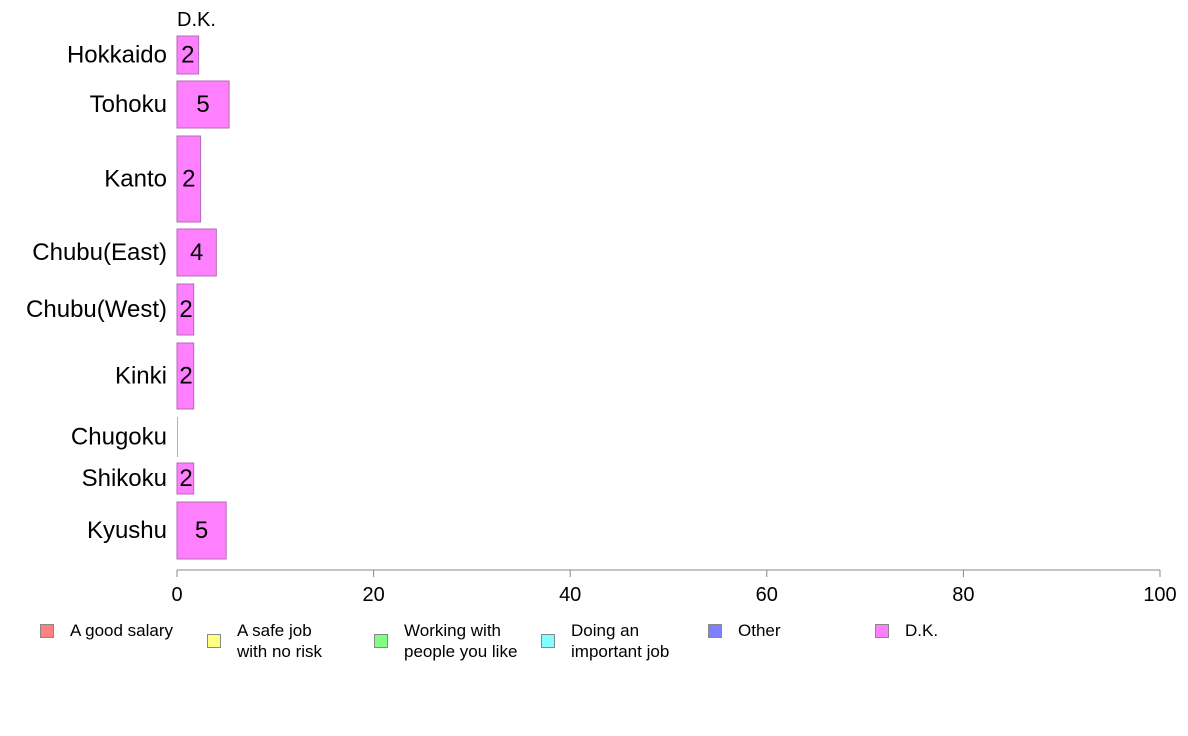  What do you see at coordinates (141, 376) in the screenshot?
I see `category-label-kinki: Kinki` at bounding box center [141, 376].